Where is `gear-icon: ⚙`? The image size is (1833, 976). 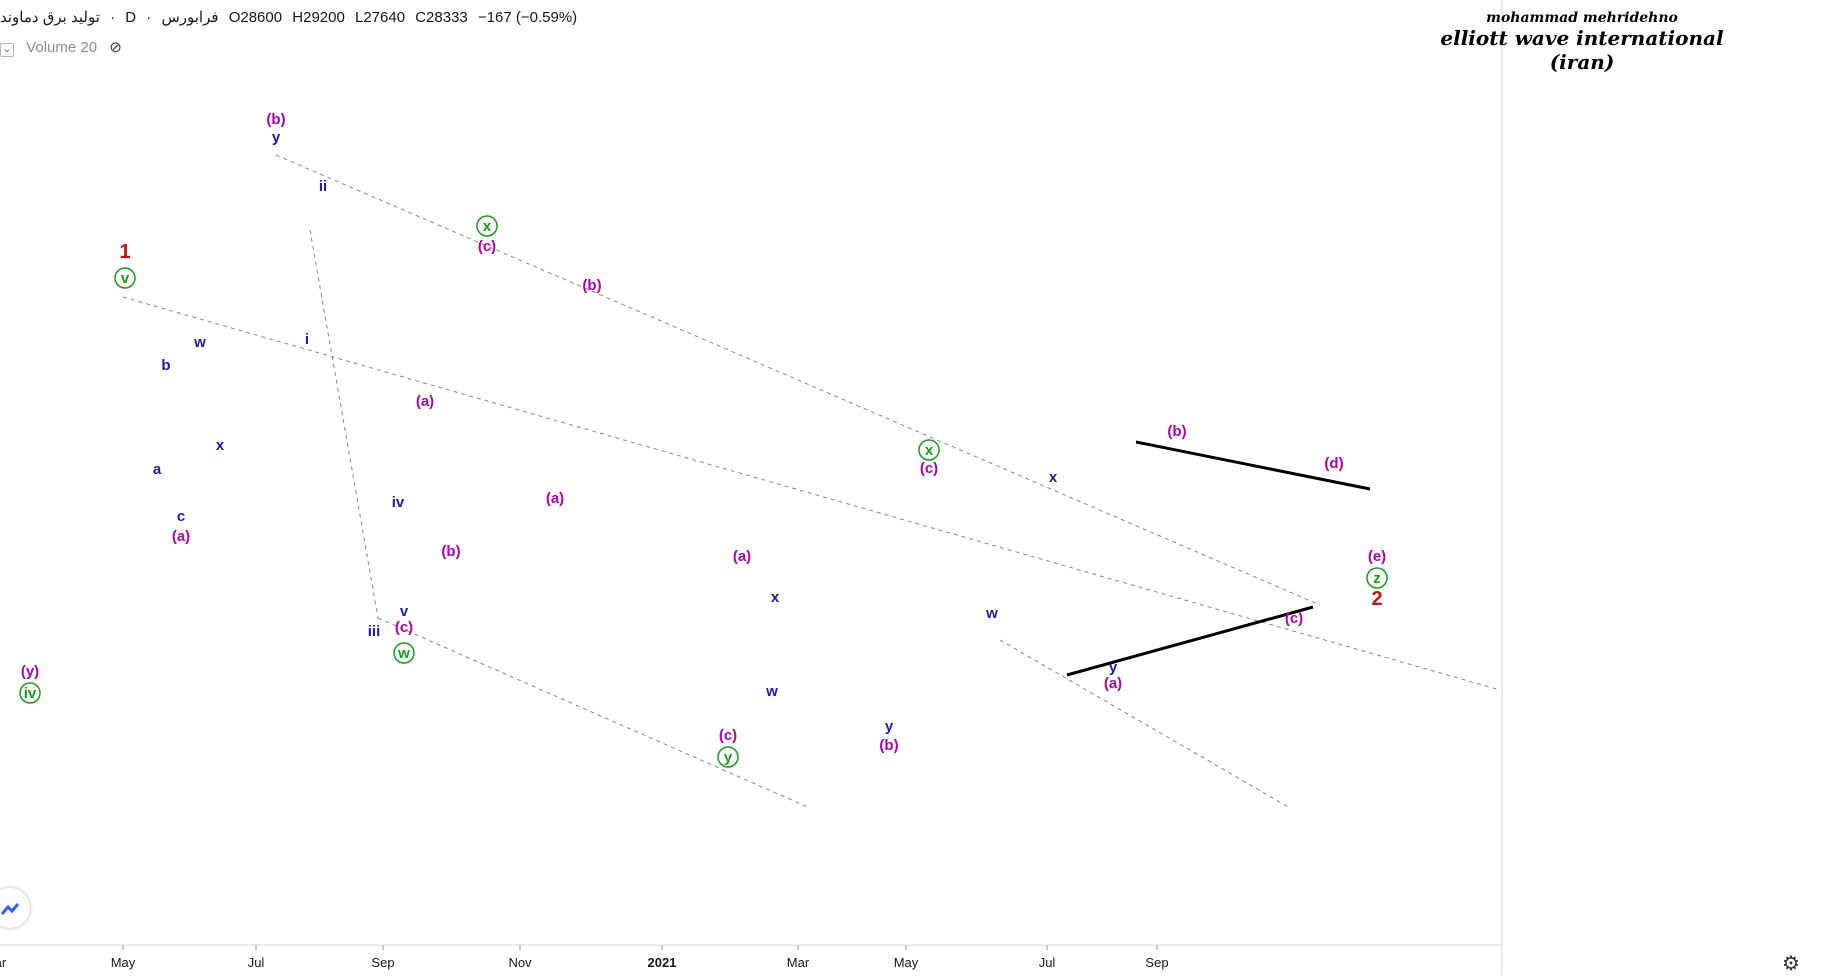 gear-icon: ⚙ is located at coordinates (1791, 964).